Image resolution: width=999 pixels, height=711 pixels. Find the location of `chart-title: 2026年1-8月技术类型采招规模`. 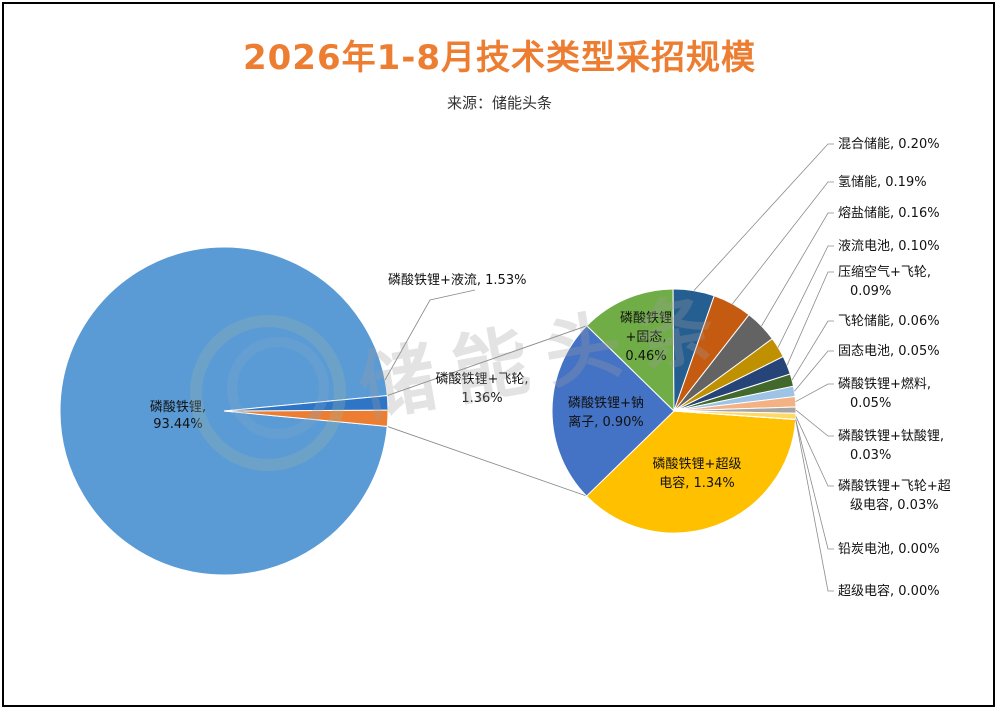

chart-title: 2026年1-8月技术类型采招规模 is located at coordinates (499, 58).